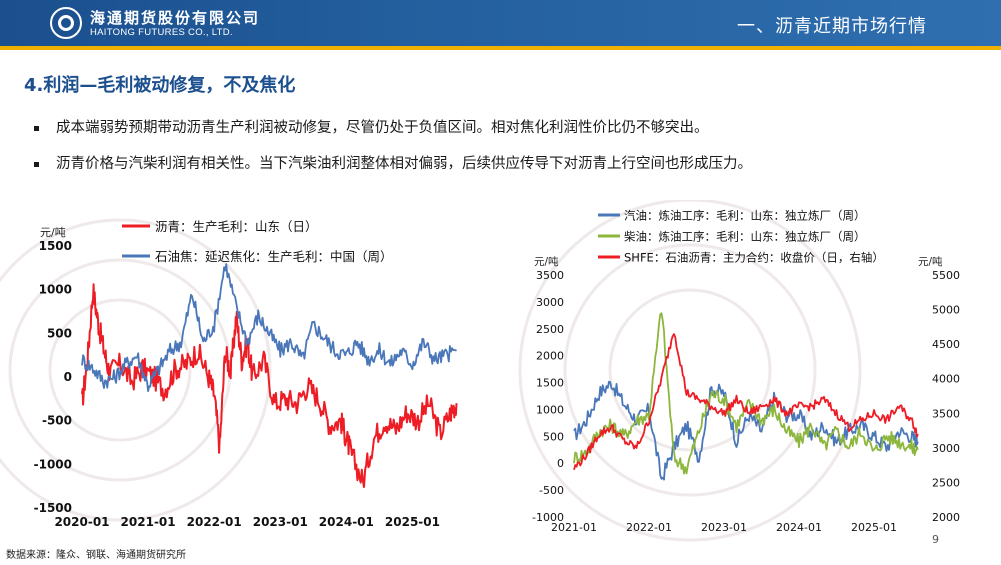 The height and width of the screenshot is (565, 1001). I want to click on slide-title: 4.利润—毛利被动修复，不及焦化, so click(160, 85).